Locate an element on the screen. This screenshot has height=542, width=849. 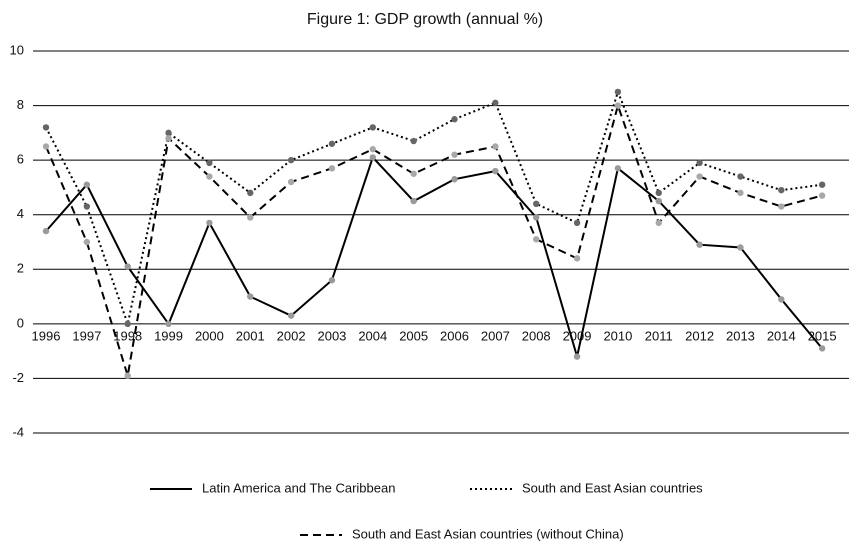
x-tick-label: 2013 is located at coordinates (740, 335).